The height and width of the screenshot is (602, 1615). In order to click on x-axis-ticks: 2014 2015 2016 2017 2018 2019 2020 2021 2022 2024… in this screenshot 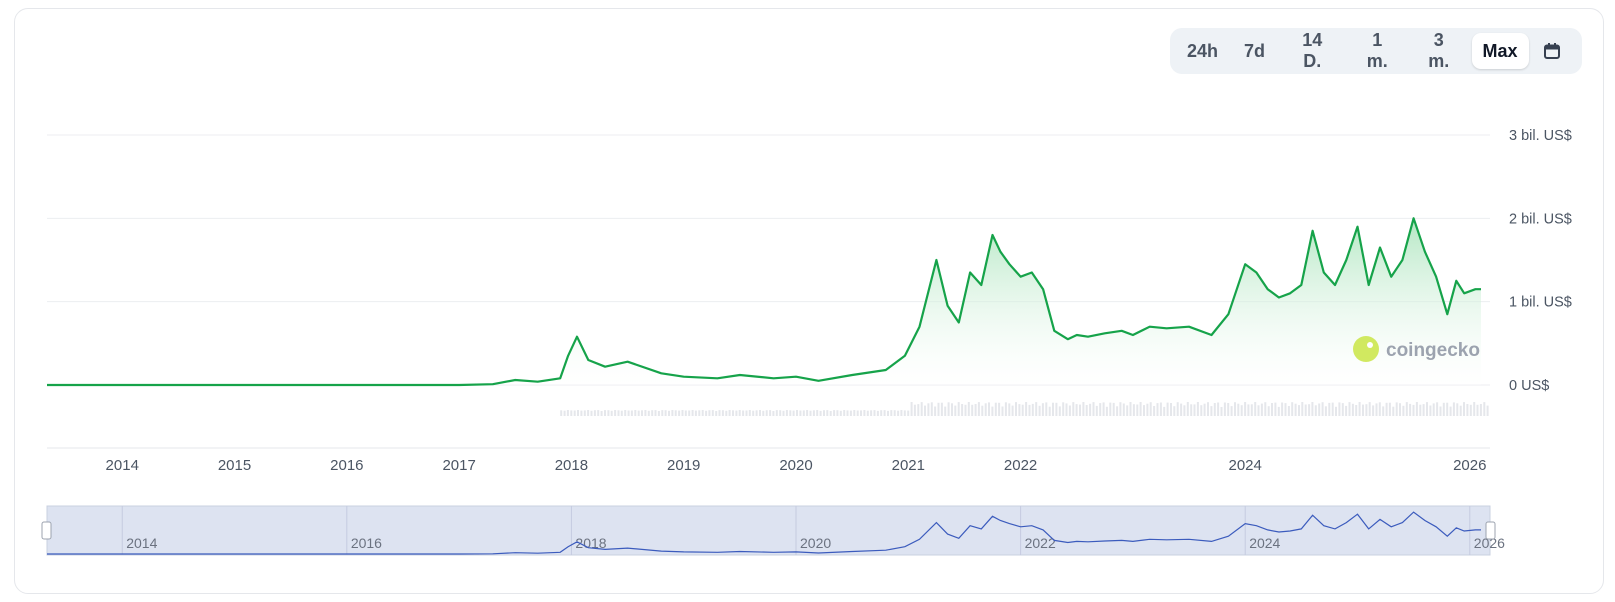, I will do `click(796, 465)`.